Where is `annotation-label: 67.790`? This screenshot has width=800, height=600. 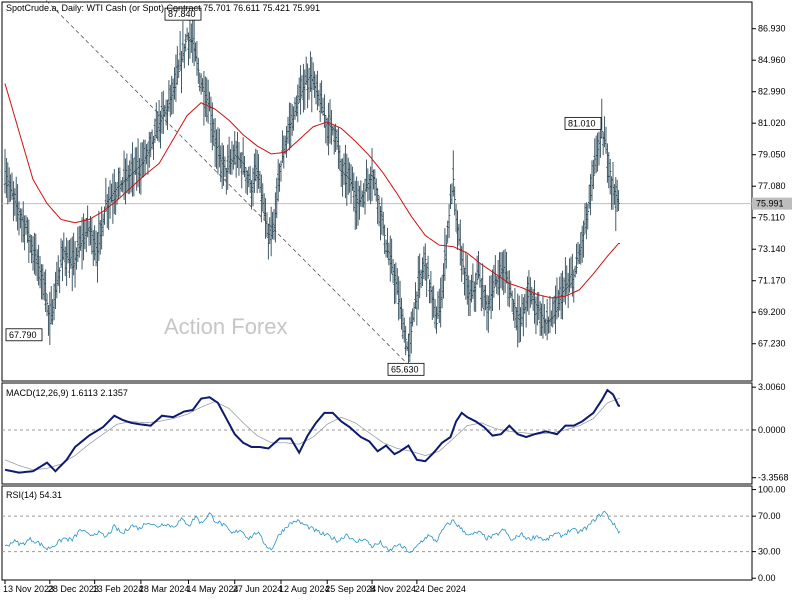 annotation-label: 67.790 is located at coordinates (23, 335).